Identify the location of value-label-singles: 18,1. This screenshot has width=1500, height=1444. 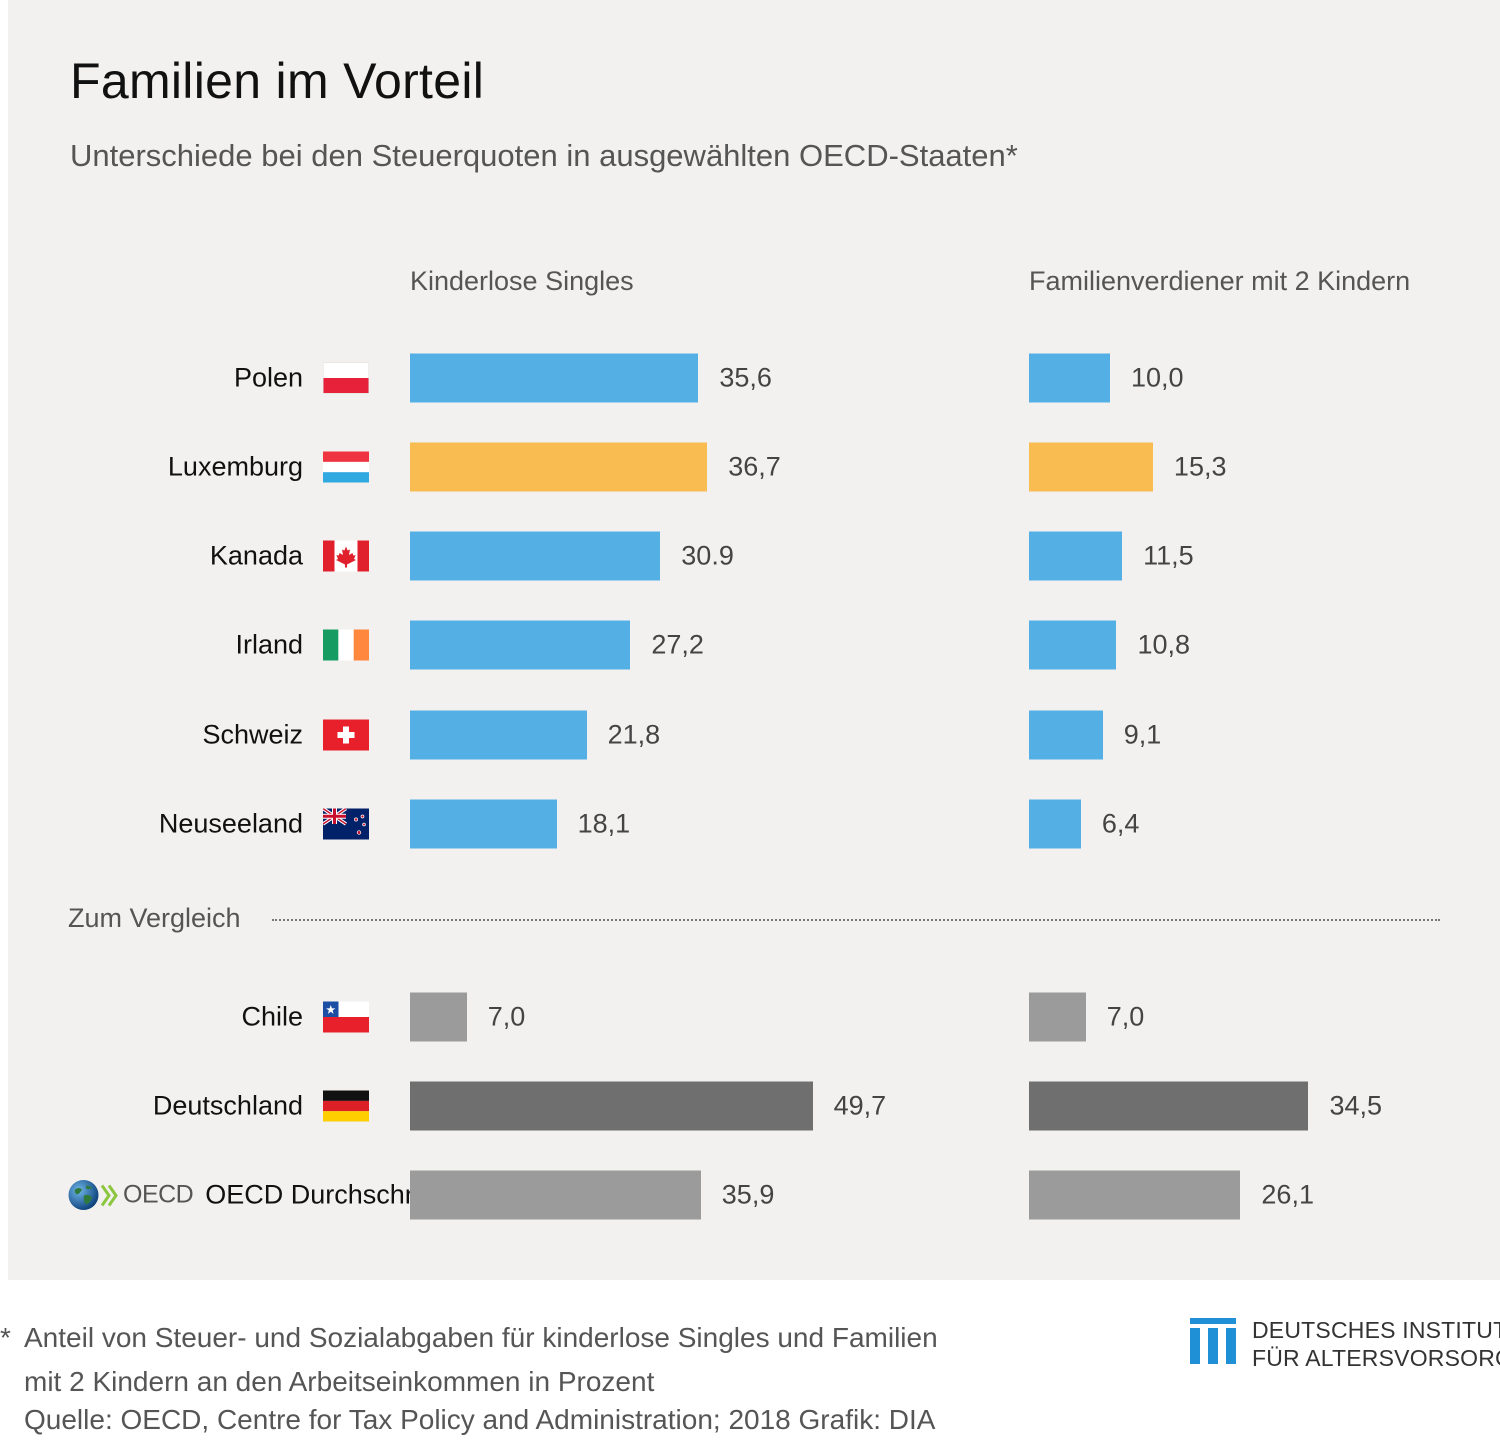
(604, 823).